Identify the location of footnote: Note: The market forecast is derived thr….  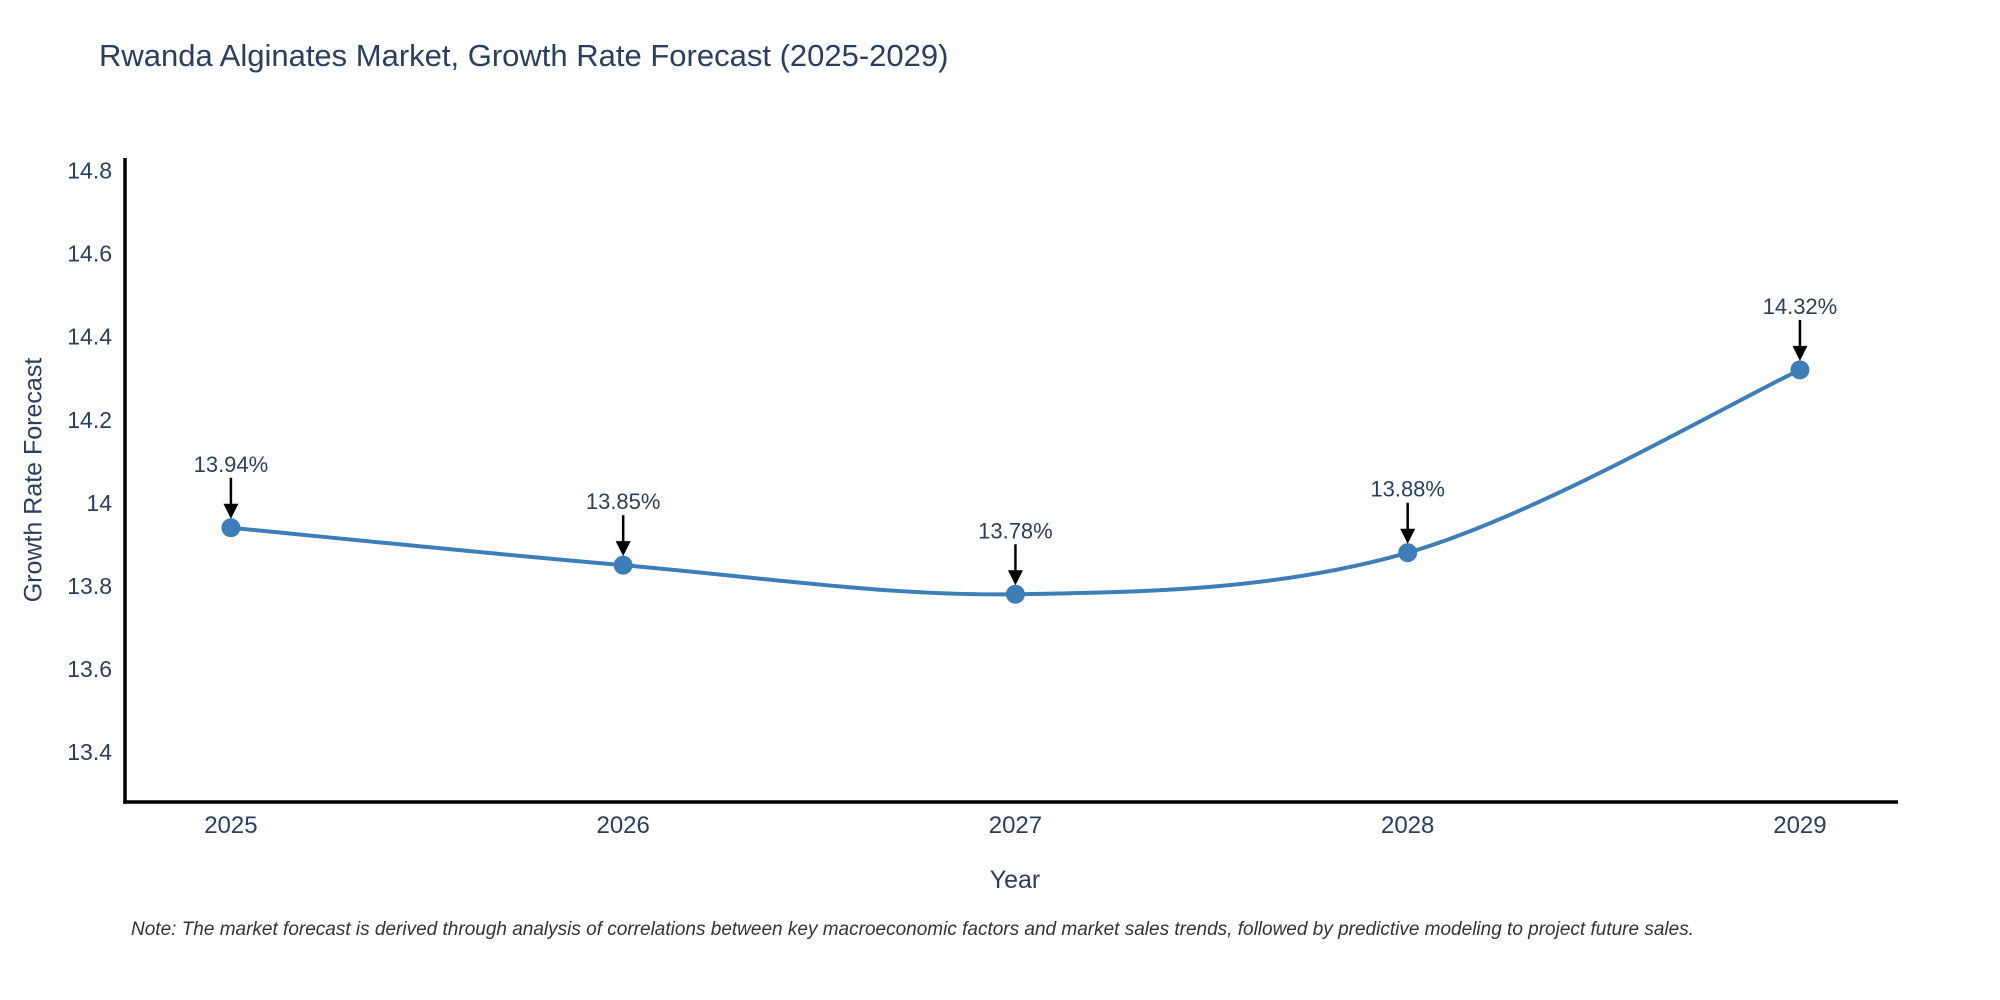
(912, 929).